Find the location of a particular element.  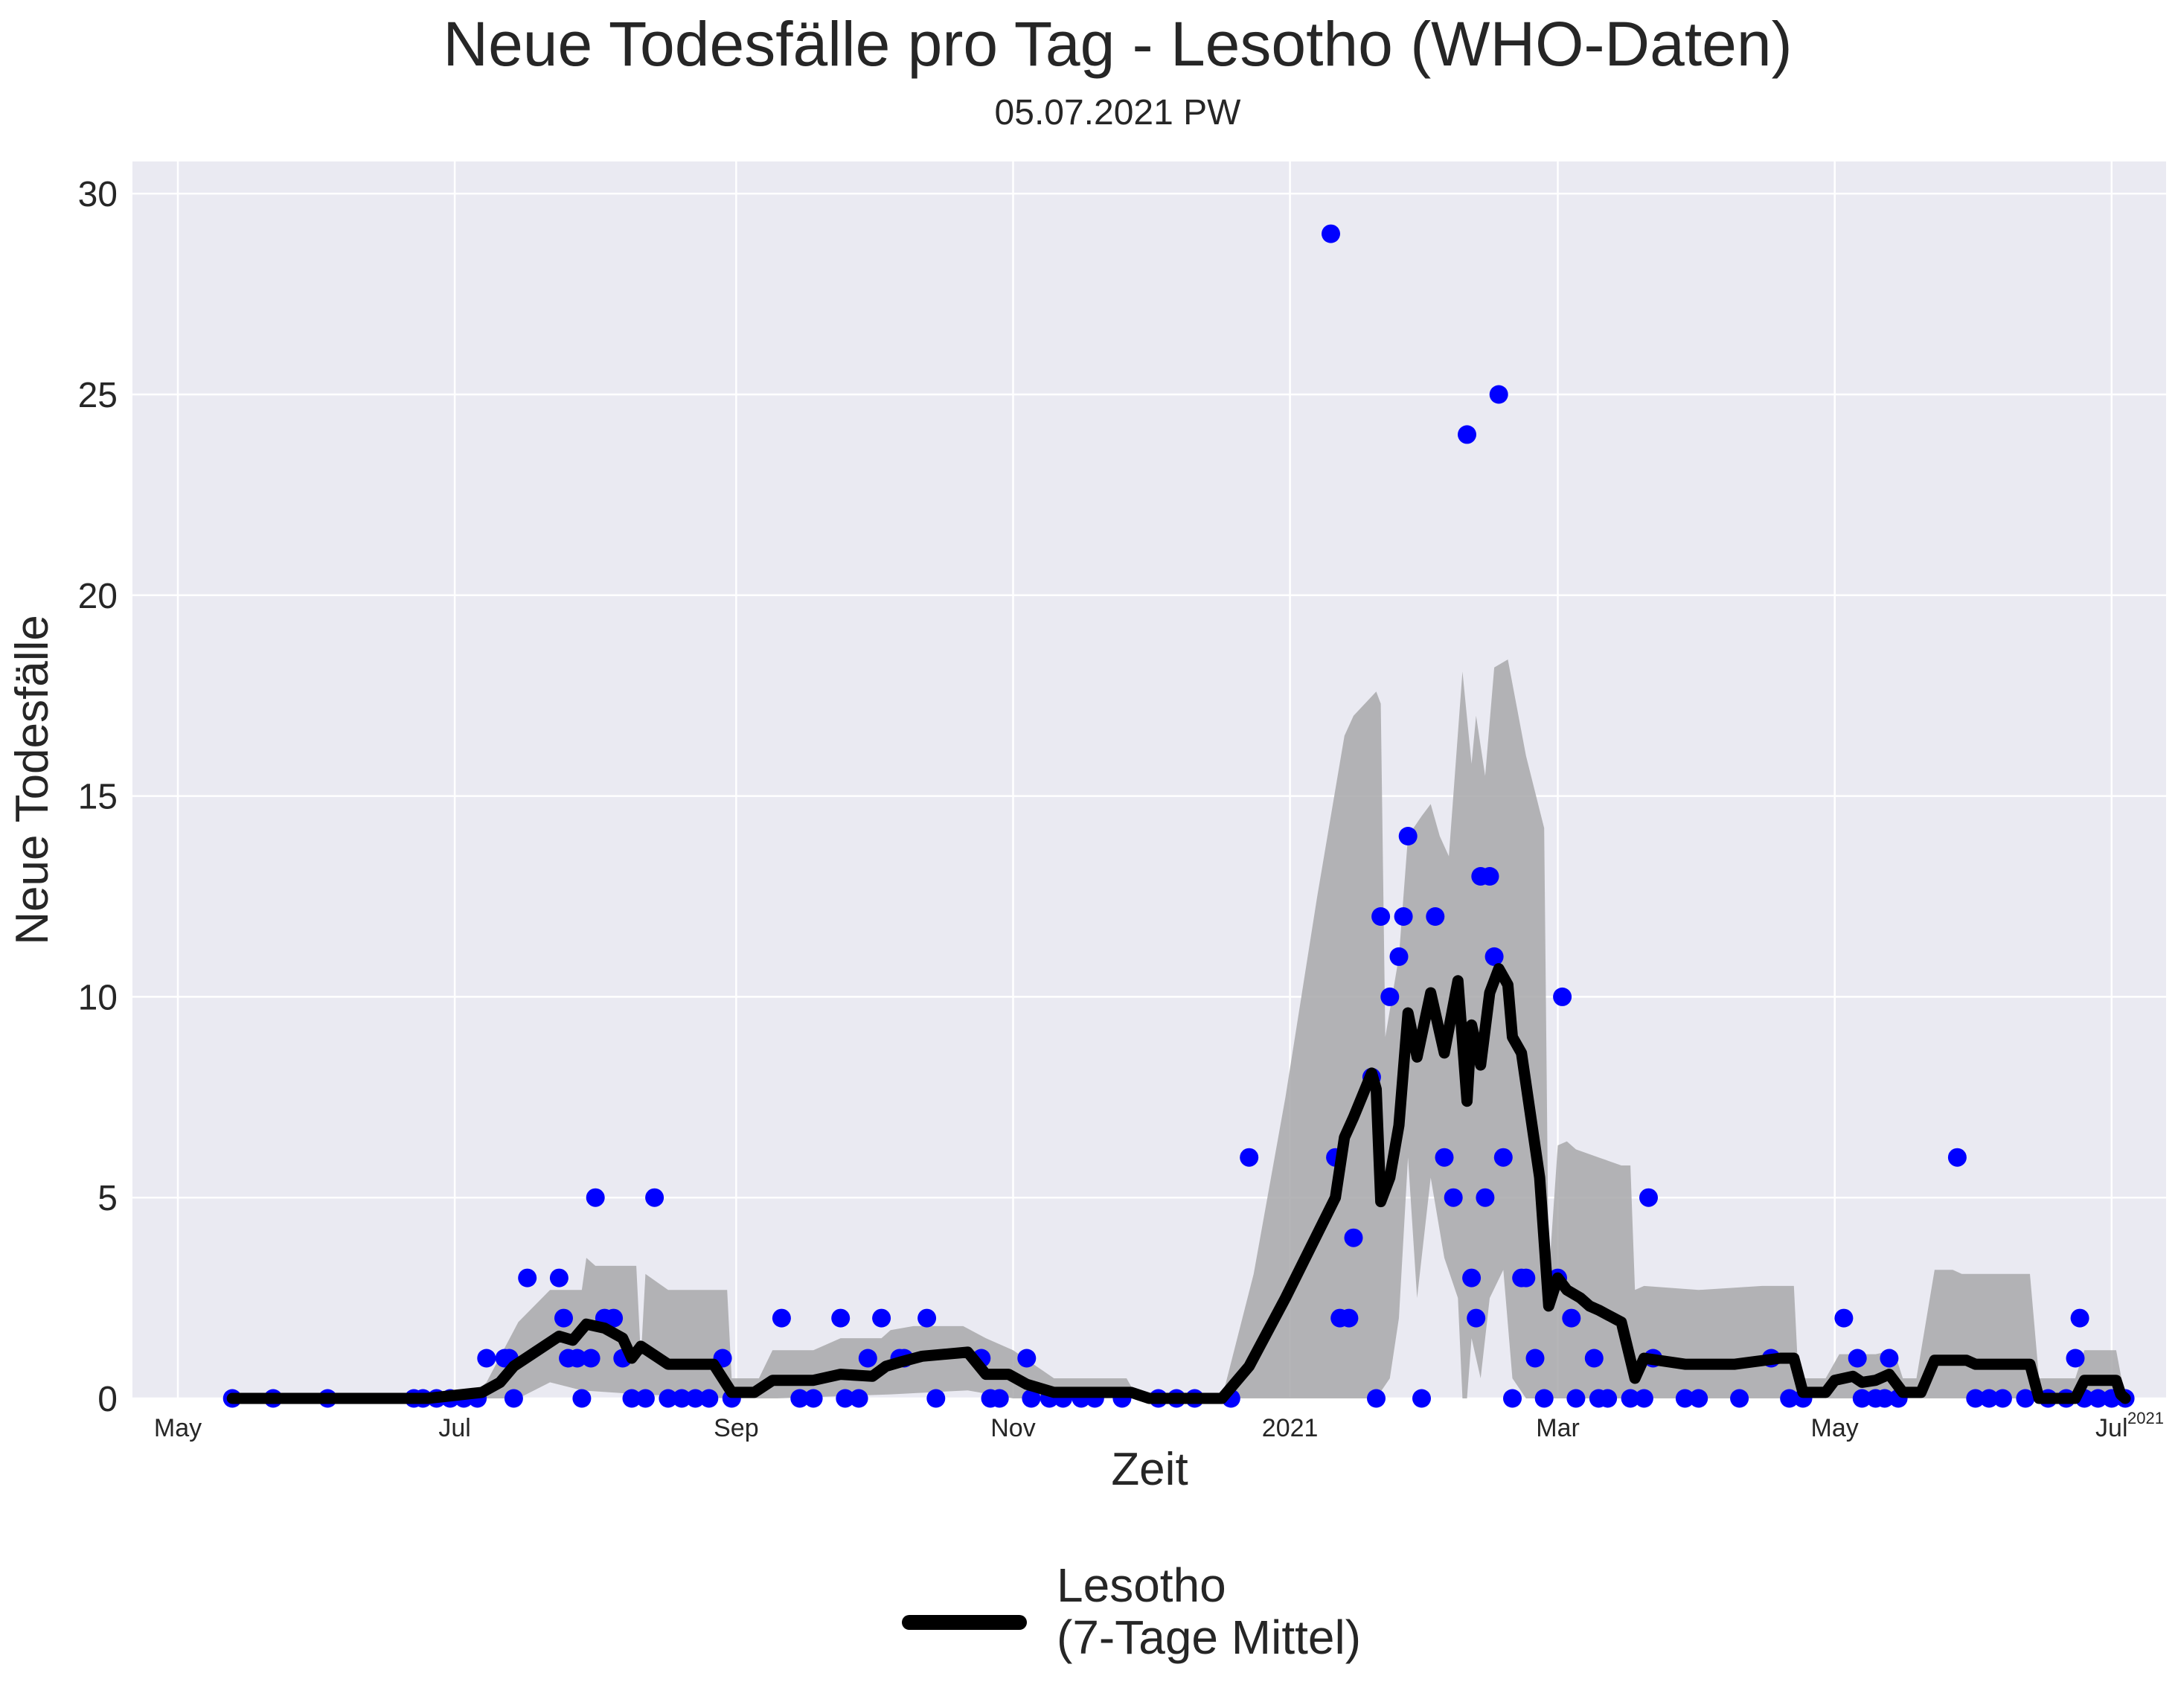

y-tick-label: 0 is located at coordinates (107, 1399).